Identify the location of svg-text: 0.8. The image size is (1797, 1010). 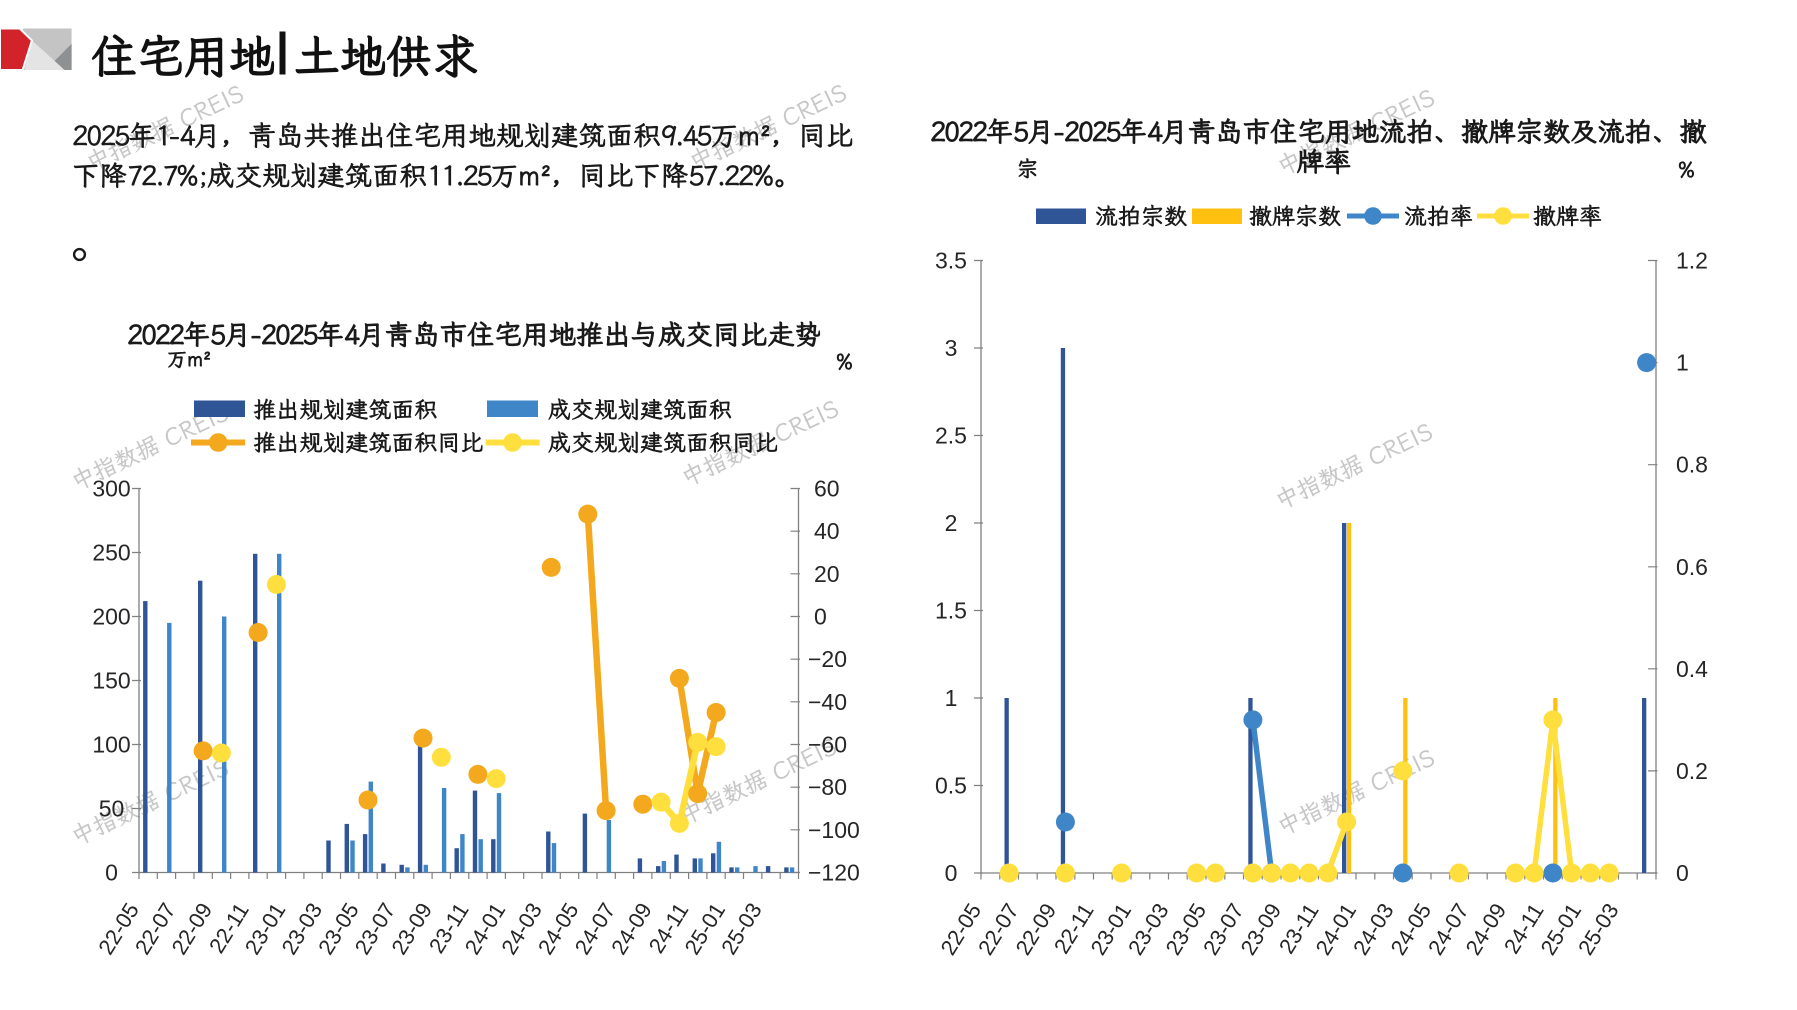
(1692, 465).